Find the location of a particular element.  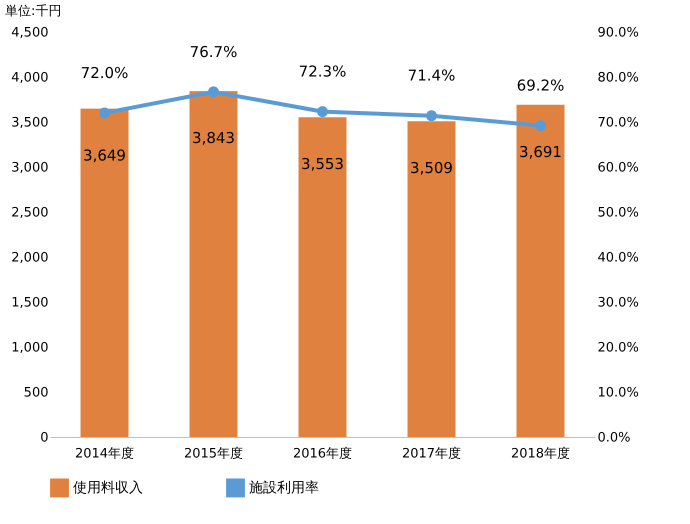

data-label: 71.4% is located at coordinates (432, 75).